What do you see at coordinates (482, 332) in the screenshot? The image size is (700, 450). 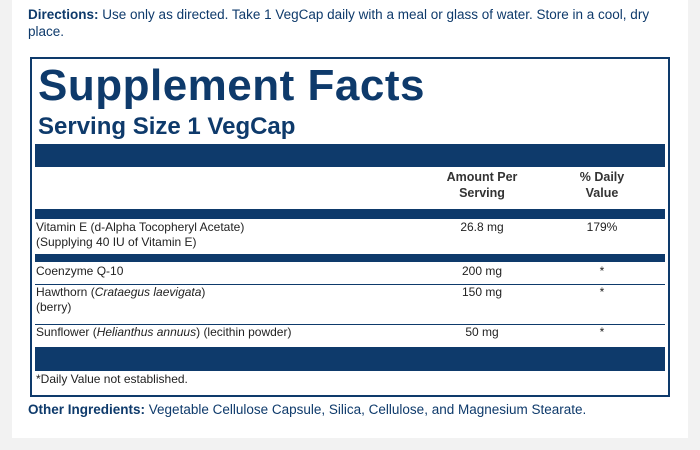 I see `row-amount: 50 mg` at bounding box center [482, 332].